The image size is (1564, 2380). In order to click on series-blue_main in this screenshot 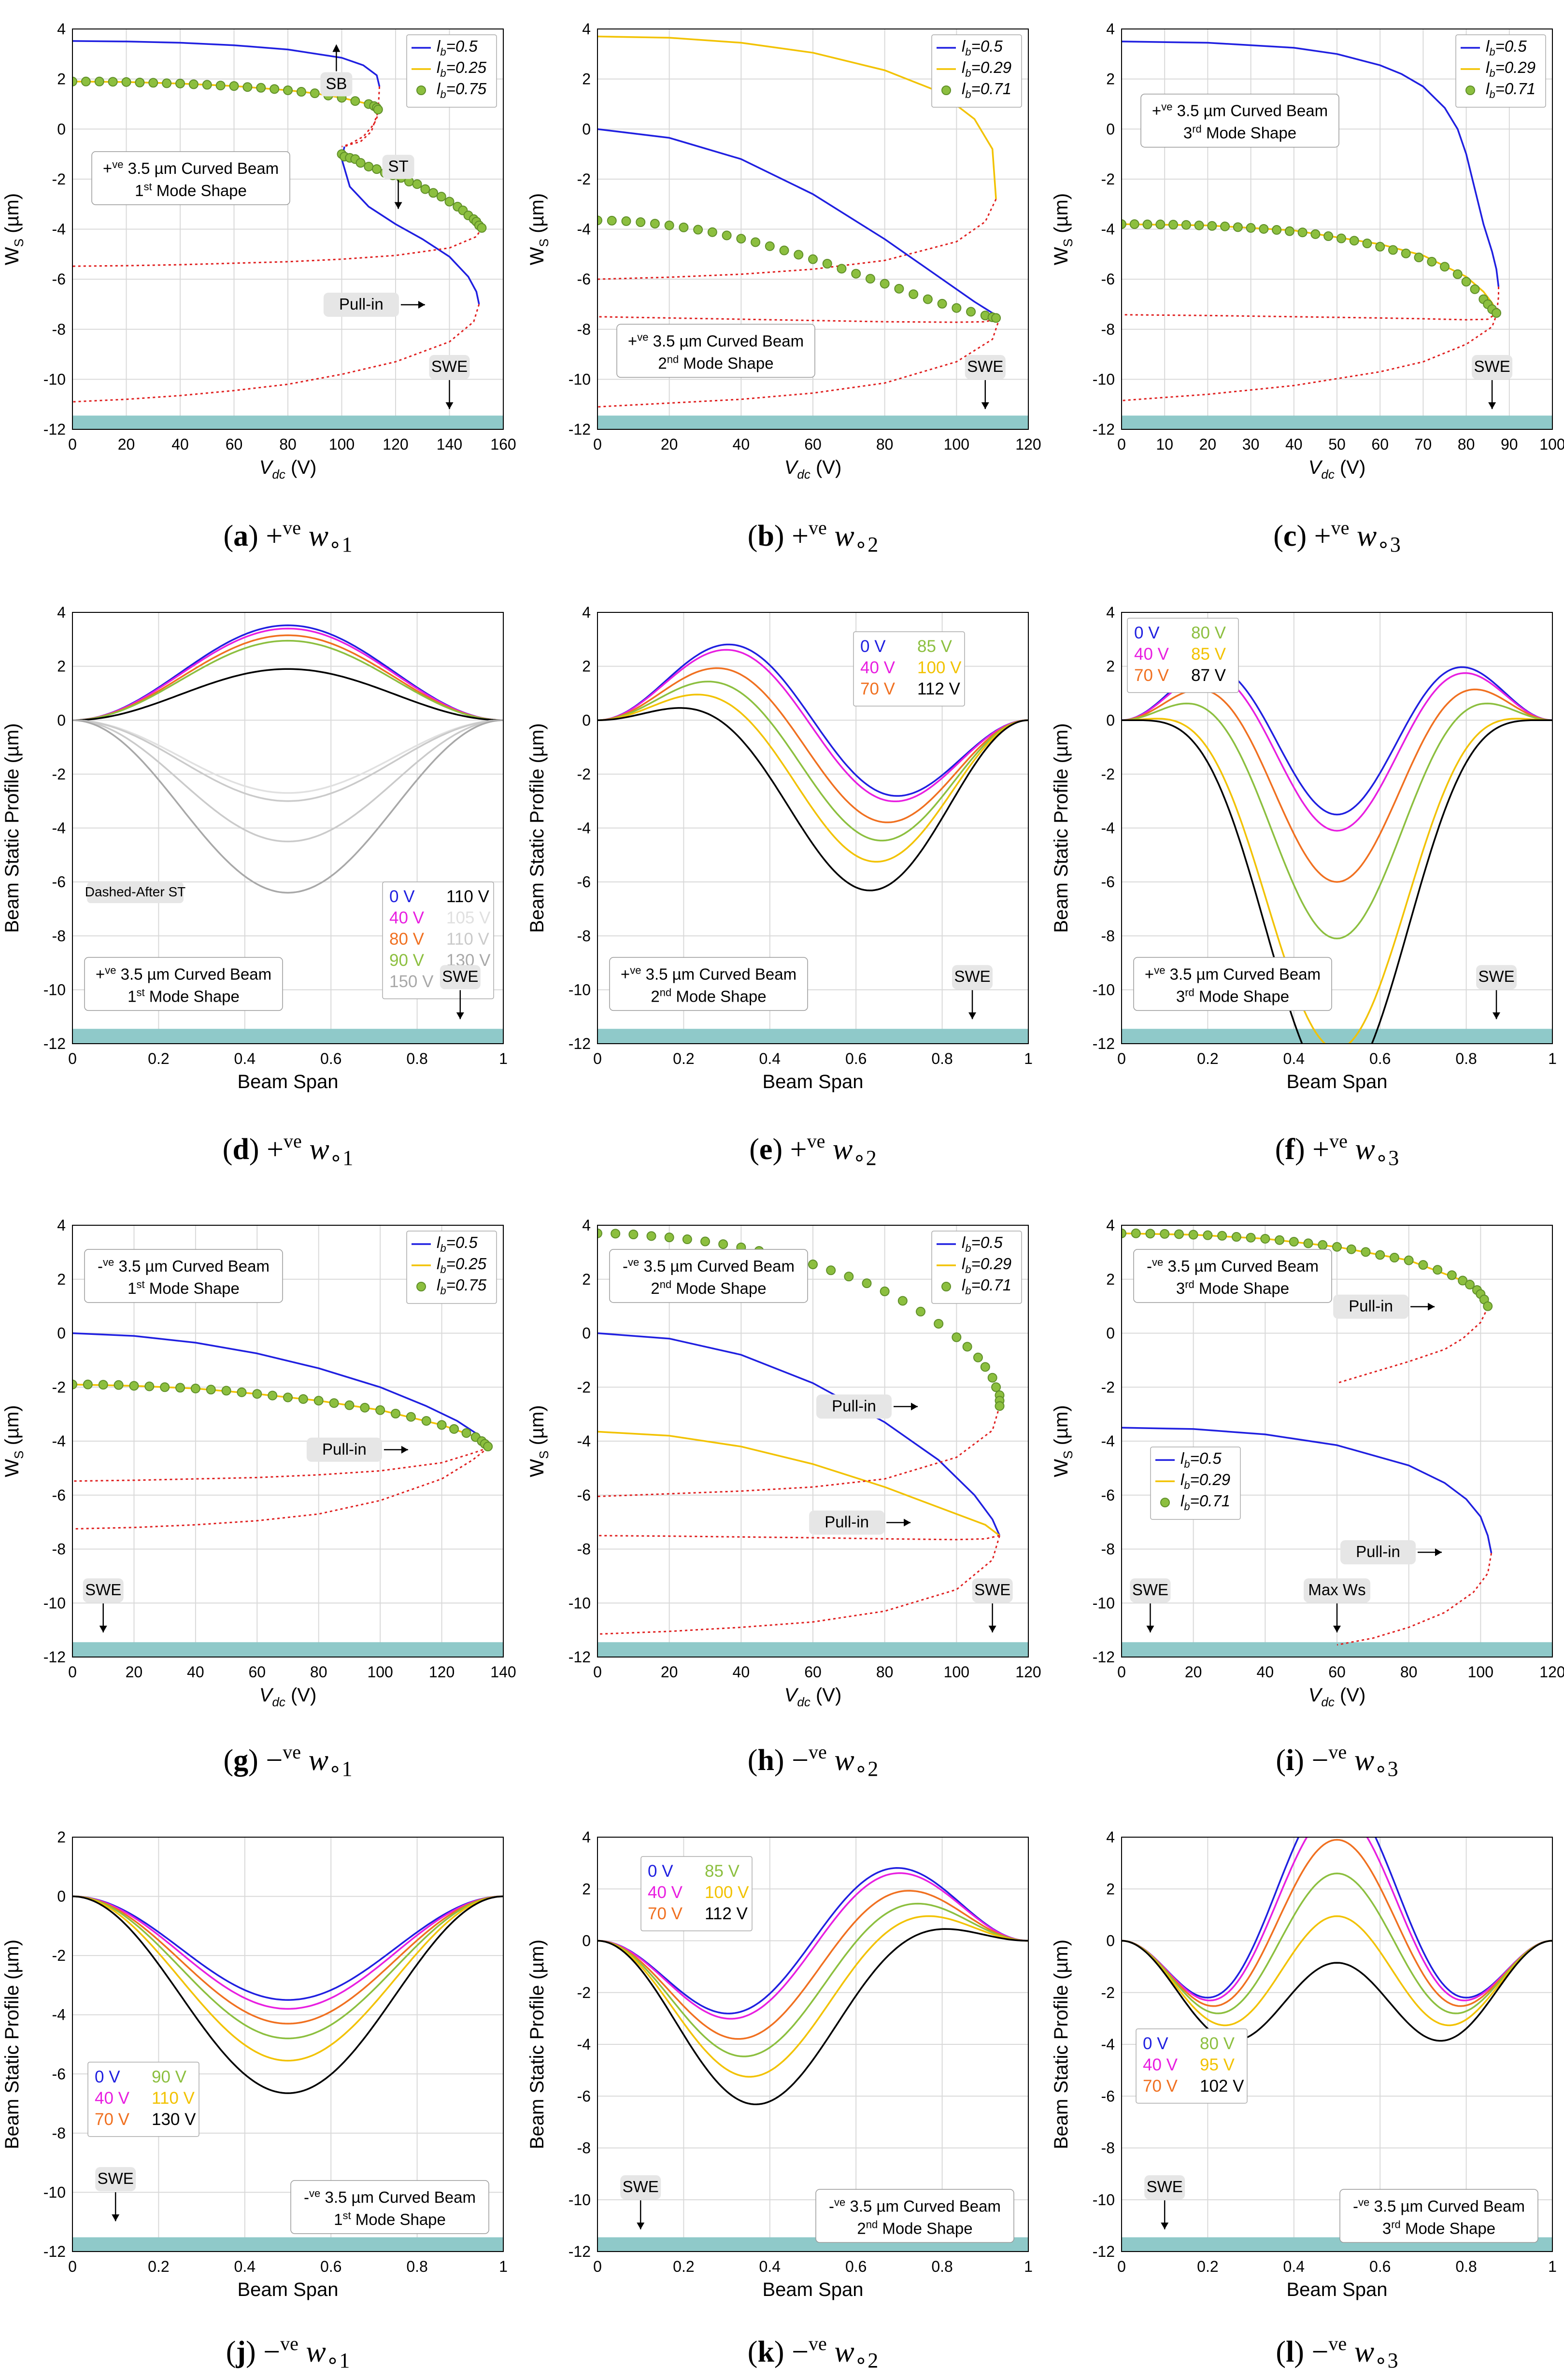, I will do `click(799, 224)`.